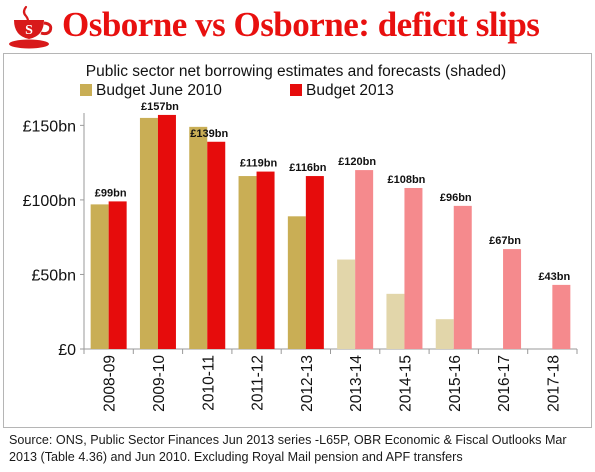 This screenshot has width=595, height=472. I want to click on y-axis: £0 £50bn £100bn £150bn, so click(54, 236).